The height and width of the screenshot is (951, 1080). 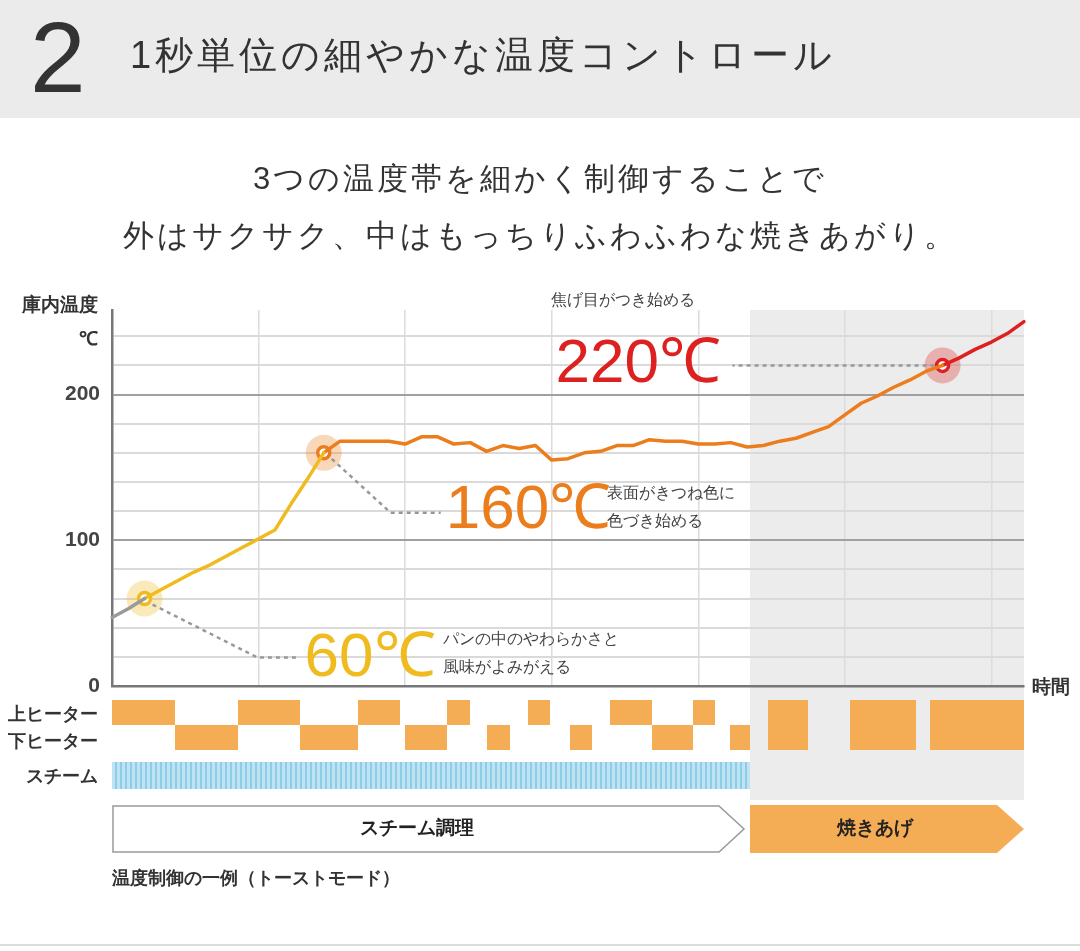 What do you see at coordinates (1051, 687) in the screenshot?
I see `x-axis-title: 時間` at bounding box center [1051, 687].